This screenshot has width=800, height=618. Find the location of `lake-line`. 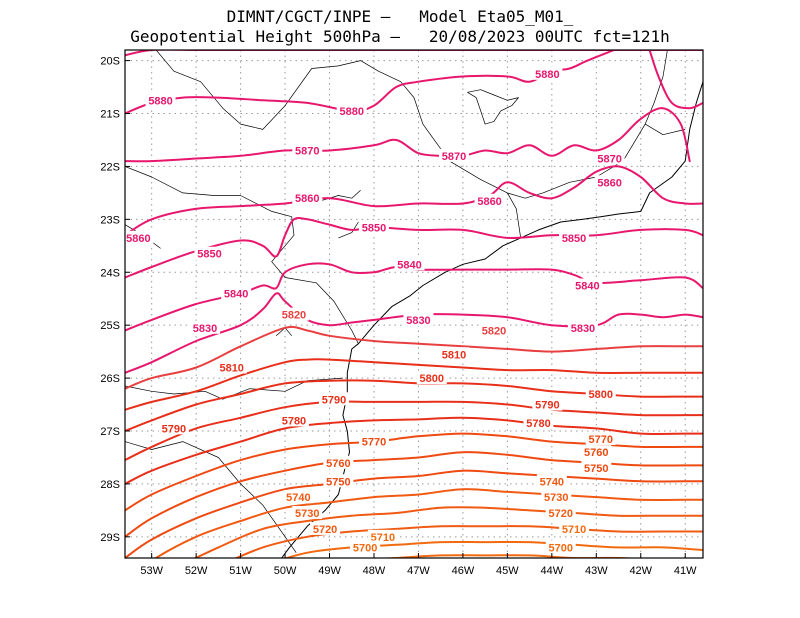

lake-line is located at coordinates (348, 230).